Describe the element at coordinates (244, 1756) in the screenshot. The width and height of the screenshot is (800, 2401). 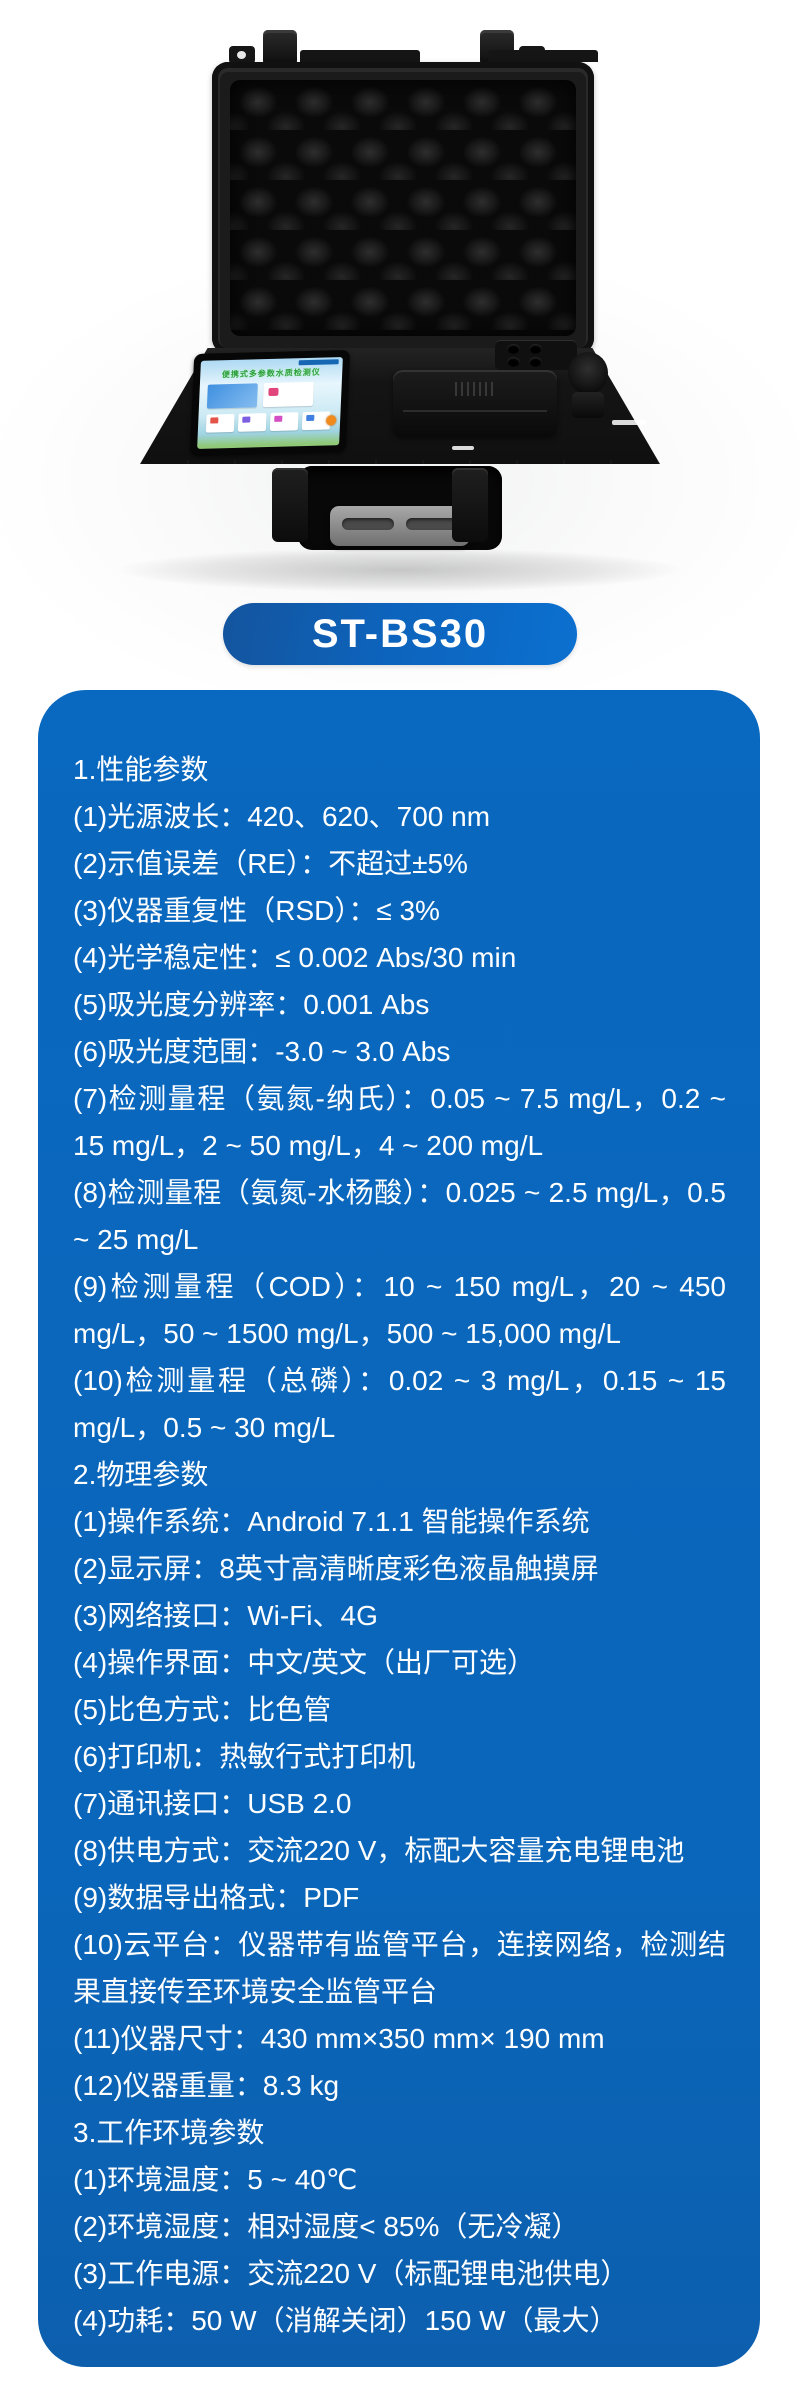
I see `spec-item: (6)打印机：热敏行式打印机` at that location.